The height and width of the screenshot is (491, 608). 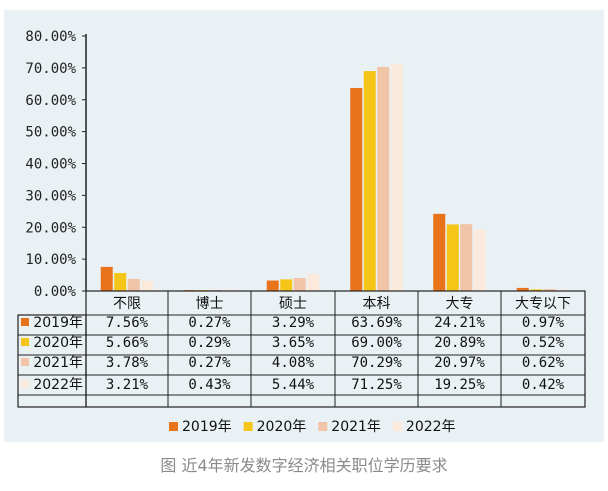 I want to click on y-tick-label: 20.00%, so click(x=50, y=228).